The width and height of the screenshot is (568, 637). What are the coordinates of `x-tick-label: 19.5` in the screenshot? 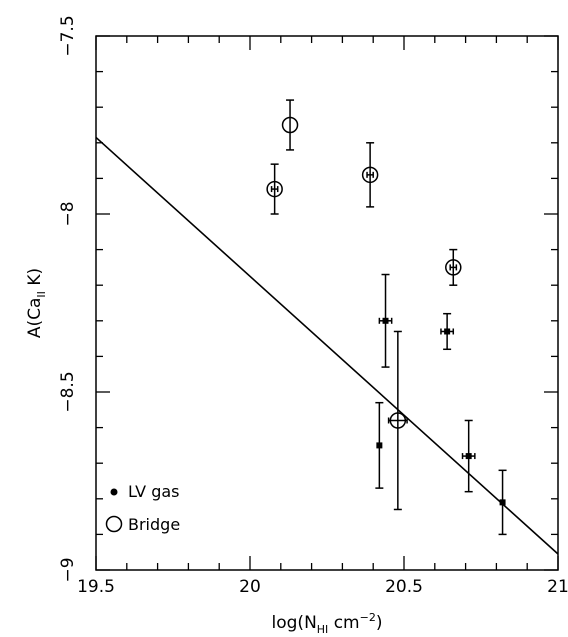 It's located at (96, 587).